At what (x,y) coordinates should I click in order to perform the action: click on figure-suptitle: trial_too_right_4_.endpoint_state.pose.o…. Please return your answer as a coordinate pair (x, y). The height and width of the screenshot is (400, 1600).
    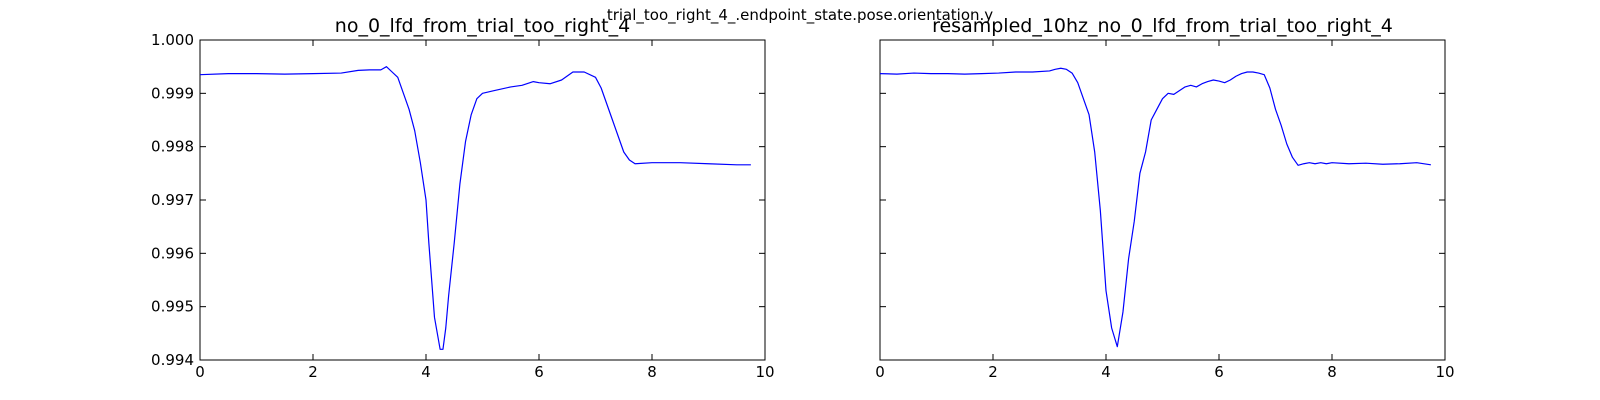
    Looking at the image, I should click on (800, 15).